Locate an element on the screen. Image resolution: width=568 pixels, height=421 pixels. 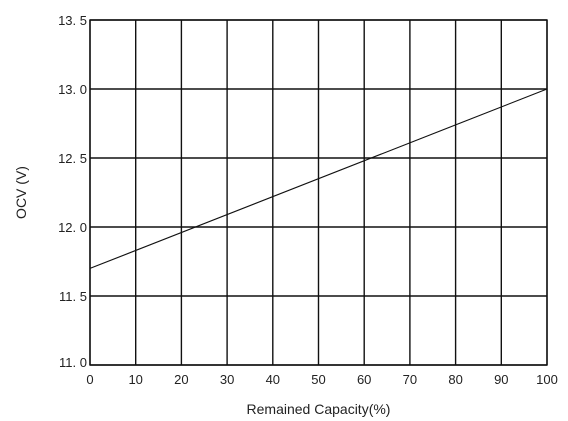
y-tick-label: 11. 0 is located at coordinates (73, 362).